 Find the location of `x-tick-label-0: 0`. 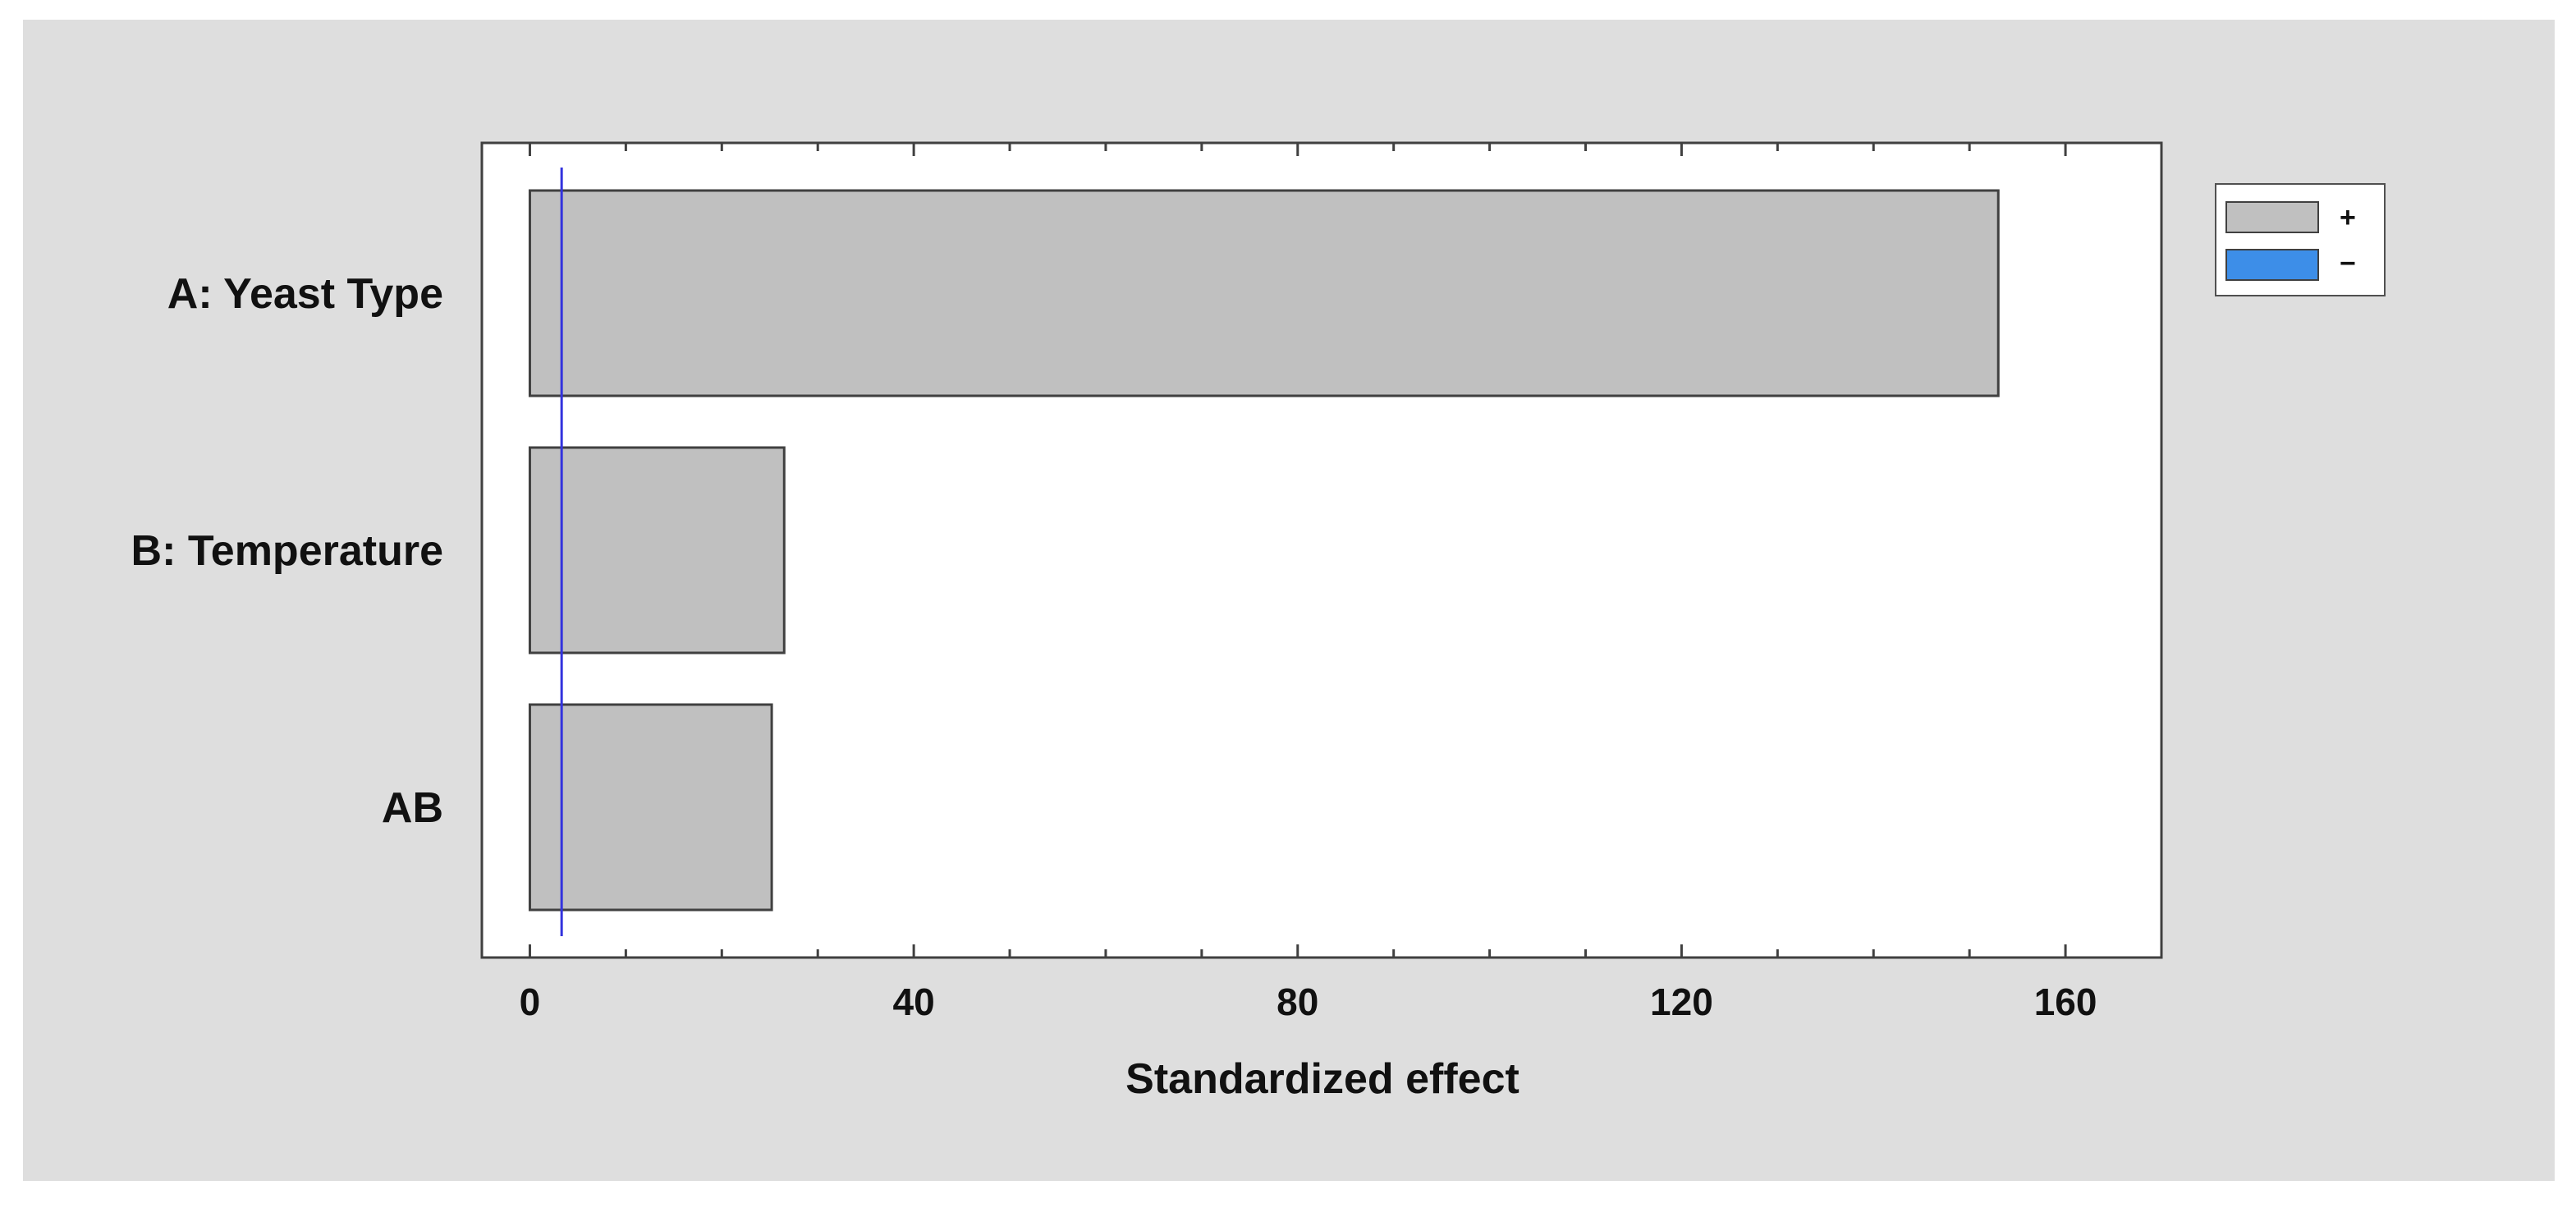

x-tick-label-0: 0 is located at coordinates (530, 1002).